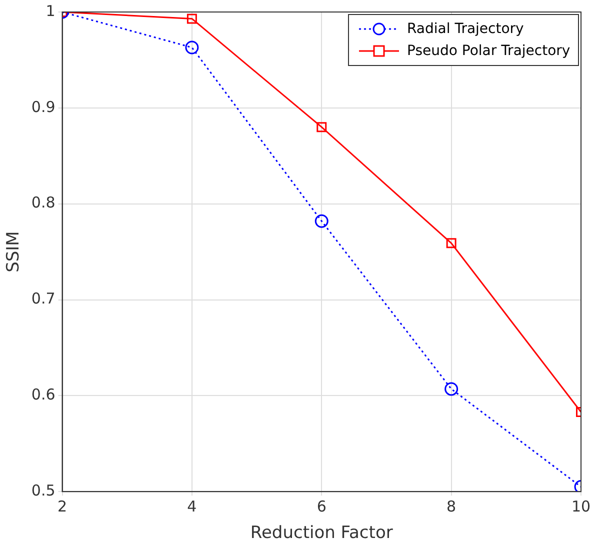 The height and width of the screenshot is (548, 595). Describe the element at coordinates (43, 395) in the screenshot. I see `y-tick-label: 0.6` at that location.